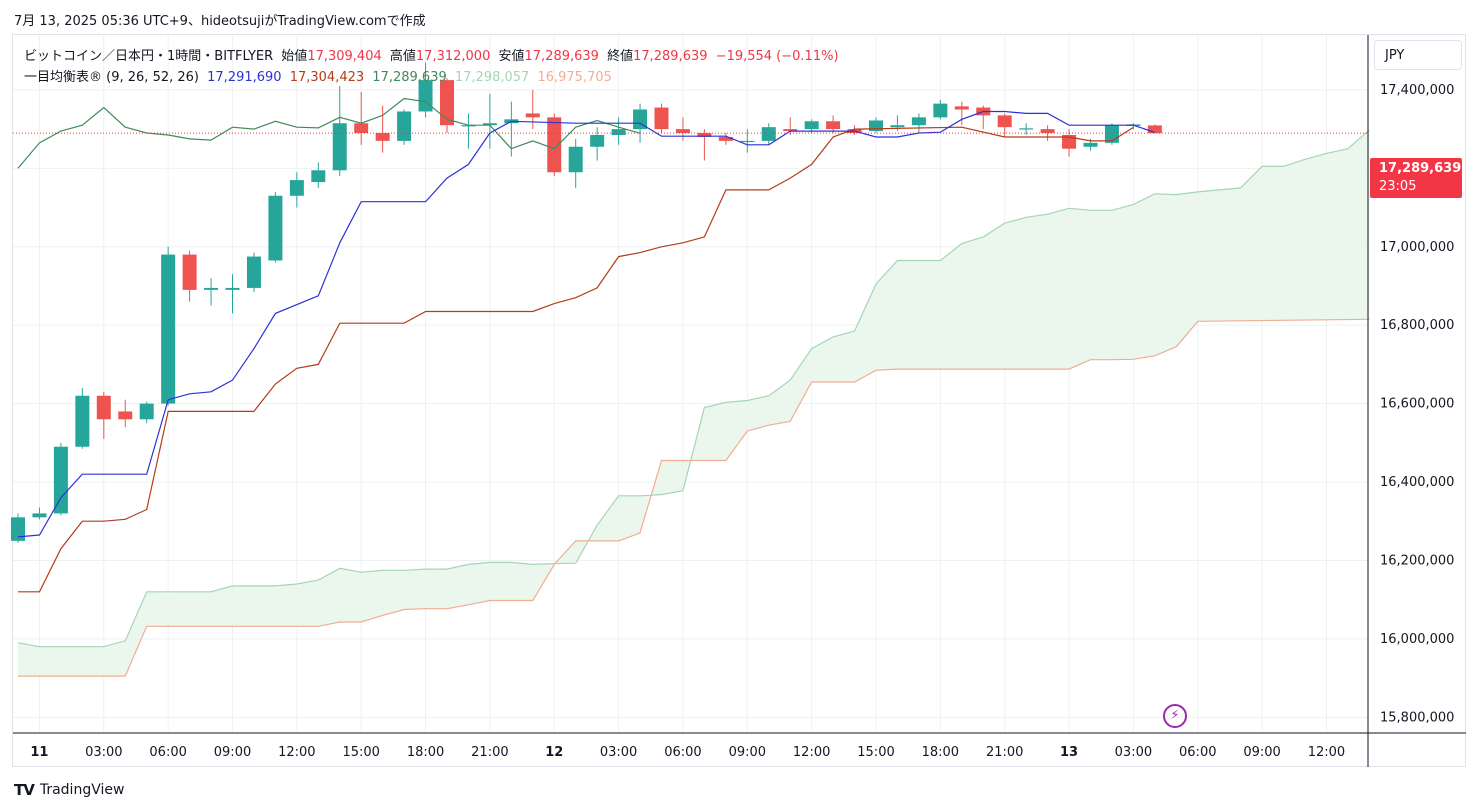  I want to click on open-value: 17,309,404, so click(344, 56).